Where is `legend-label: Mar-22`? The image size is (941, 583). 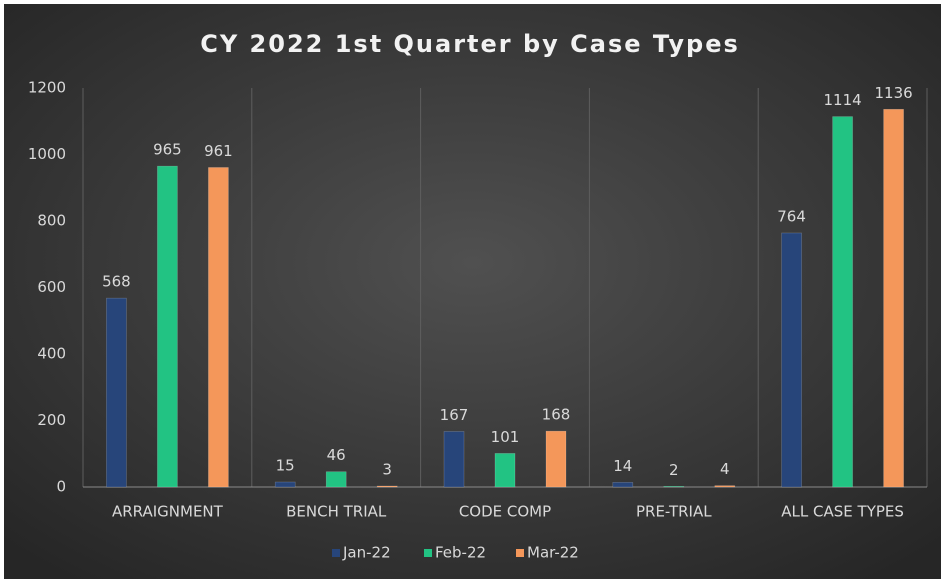 legend-label: Mar-22 is located at coordinates (553, 553).